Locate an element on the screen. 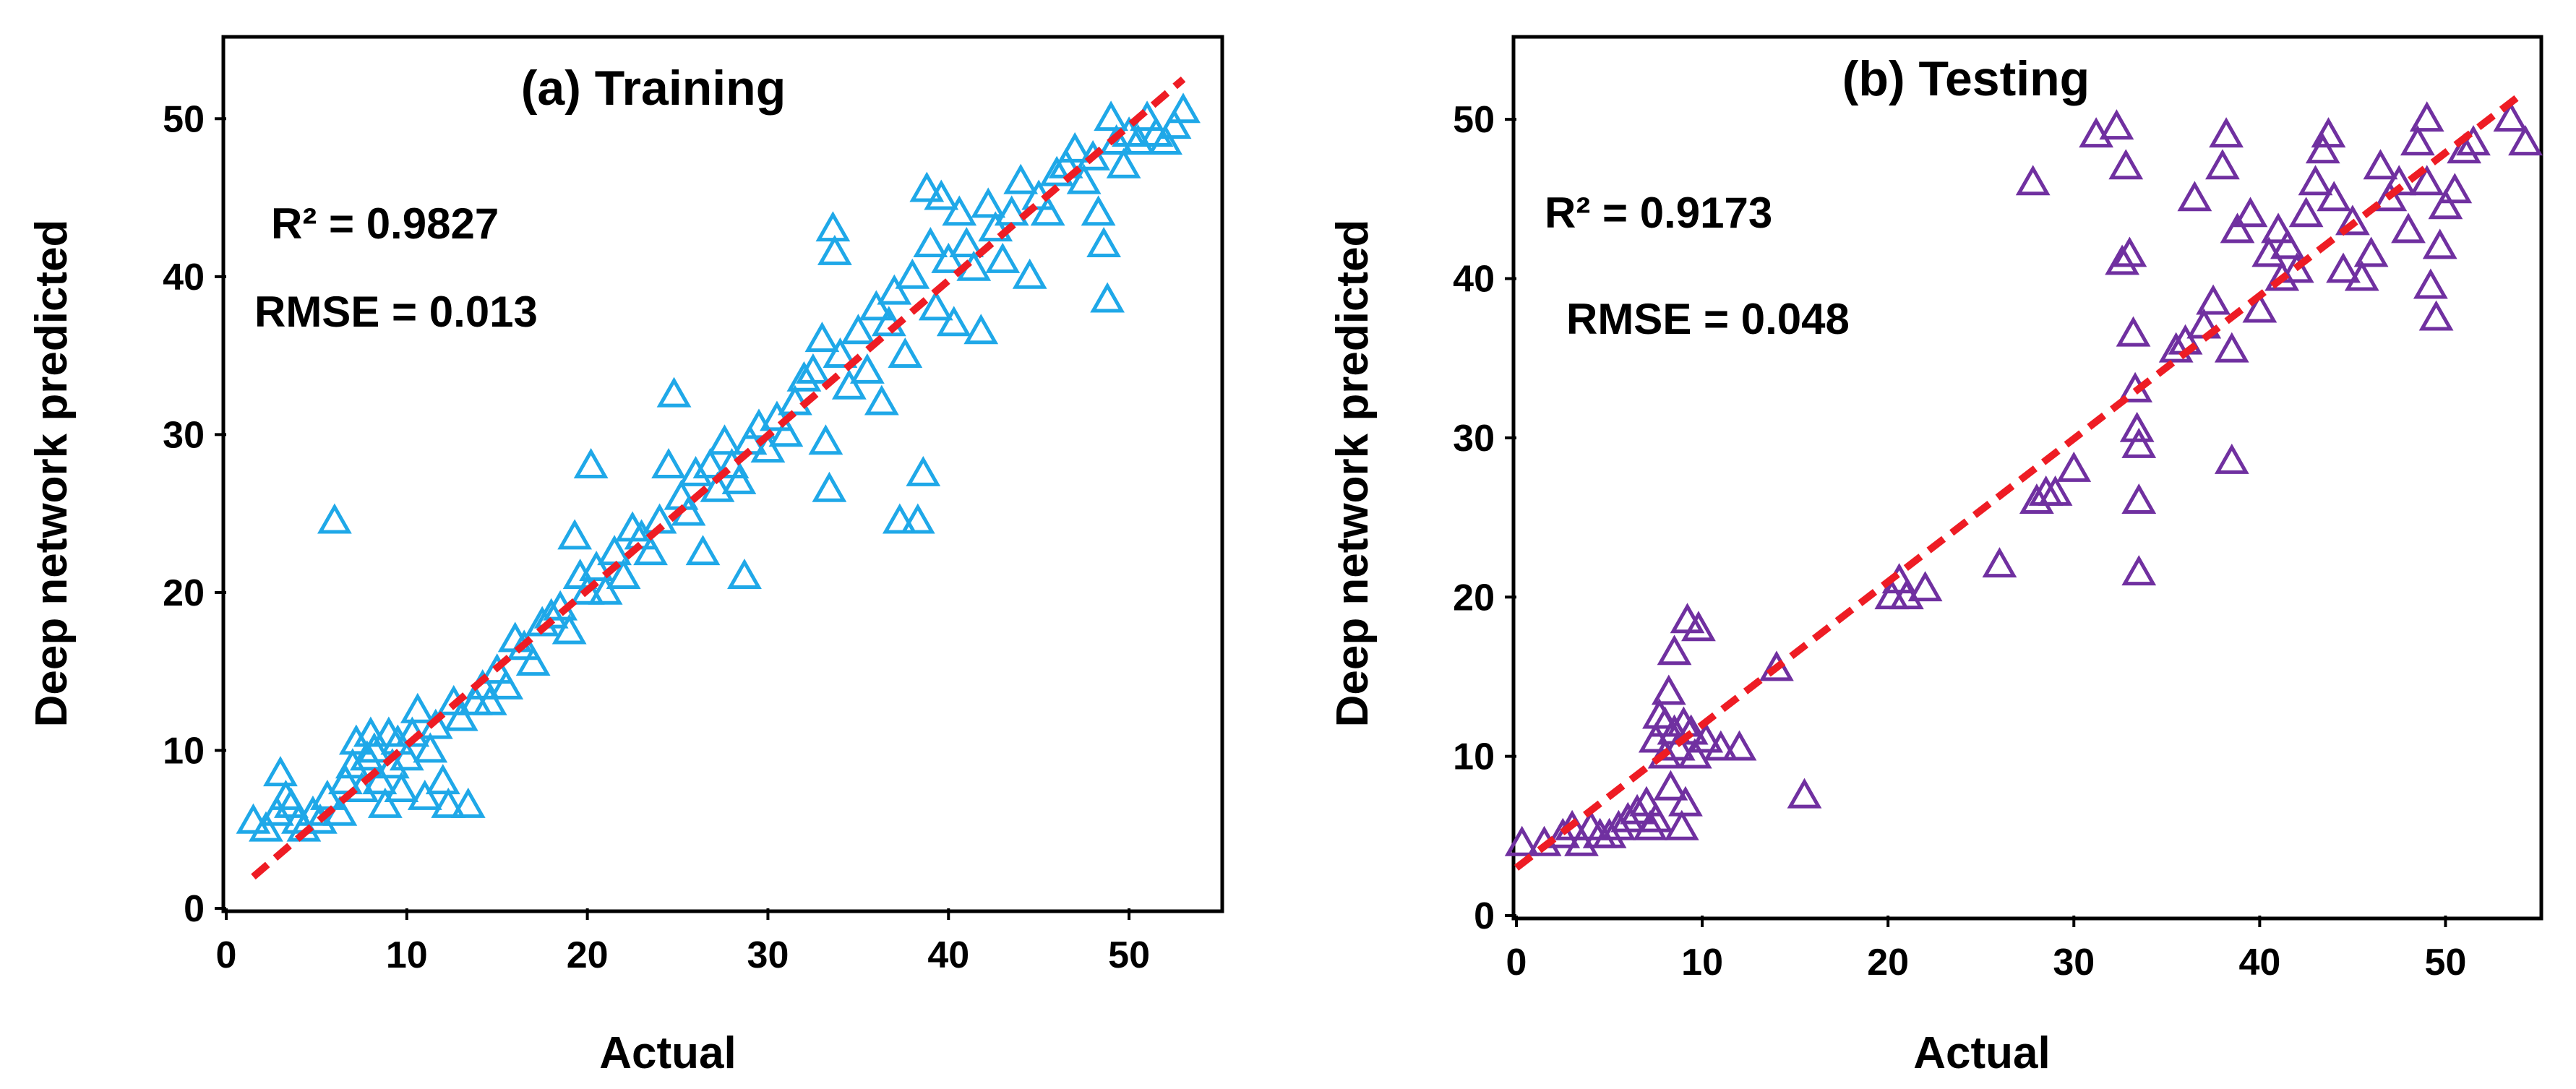 This screenshot has height=1089, width=2576. panel-title: (b) Testing is located at coordinates (1966, 78).